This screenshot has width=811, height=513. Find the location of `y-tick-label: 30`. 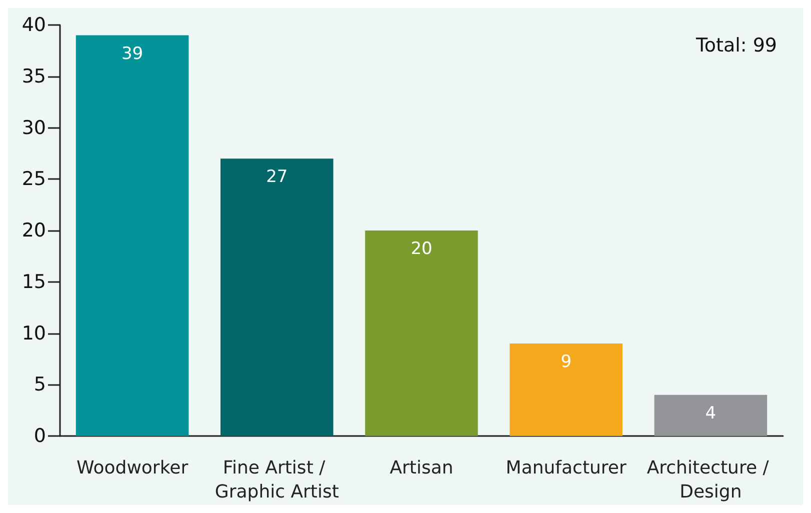

y-tick-label: 30 is located at coordinates (34, 127).